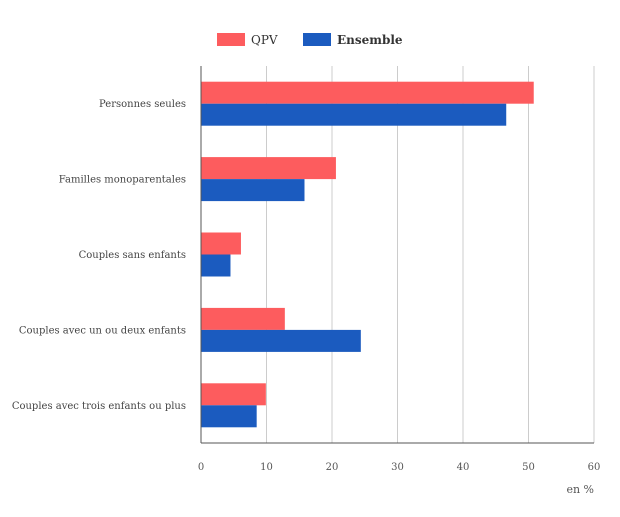 The height and width of the screenshot is (517, 620). I want to click on legend-label-ensemble: Ensemble, so click(370, 40).